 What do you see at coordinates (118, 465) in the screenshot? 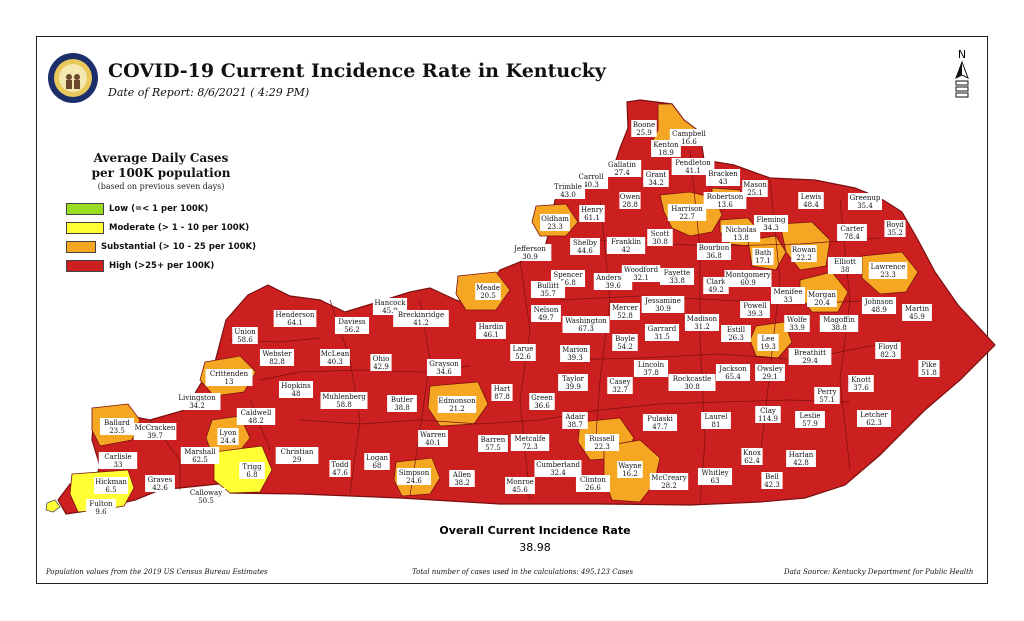
I see `county-rate: 33` at bounding box center [118, 465].